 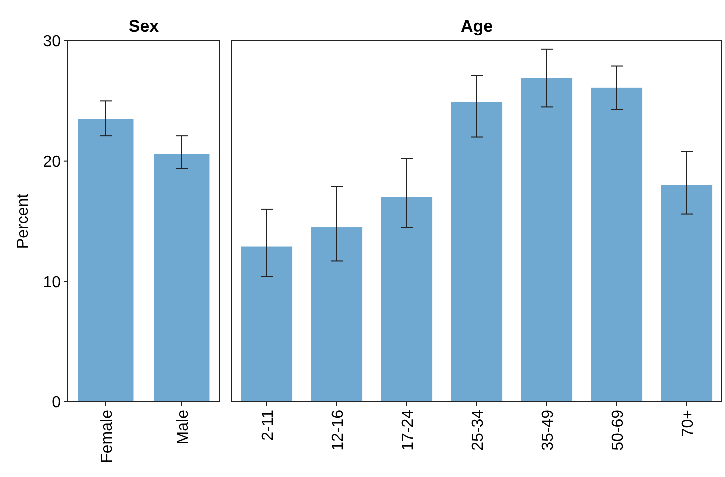 What do you see at coordinates (268, 425) in the screenshot?
I see `x-tick-label: 2-11` at bounding box center [268, 425].